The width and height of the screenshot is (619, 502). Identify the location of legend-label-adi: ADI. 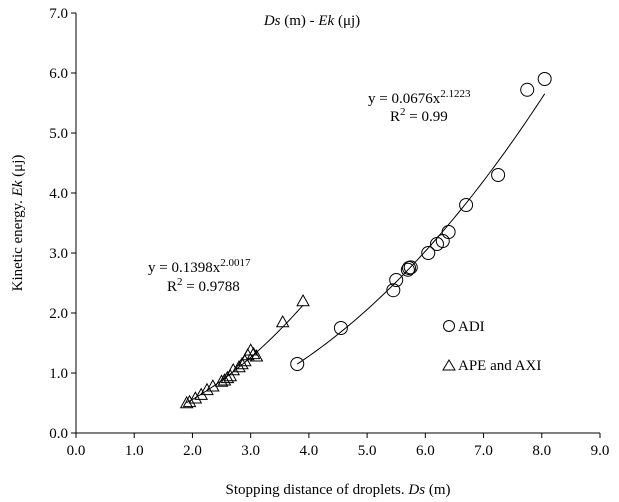
(471, 327).